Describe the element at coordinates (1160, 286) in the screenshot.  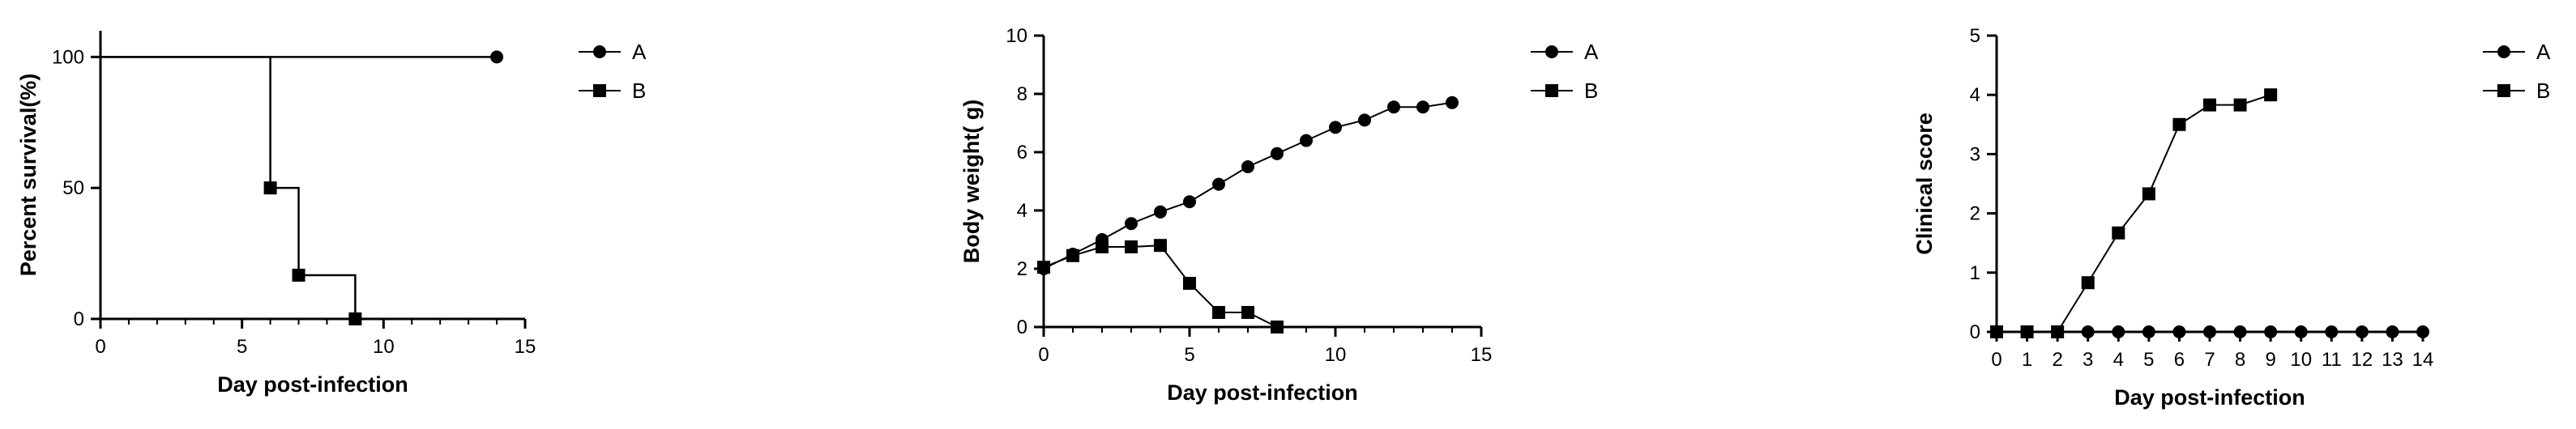
I see `series-b` at that location.